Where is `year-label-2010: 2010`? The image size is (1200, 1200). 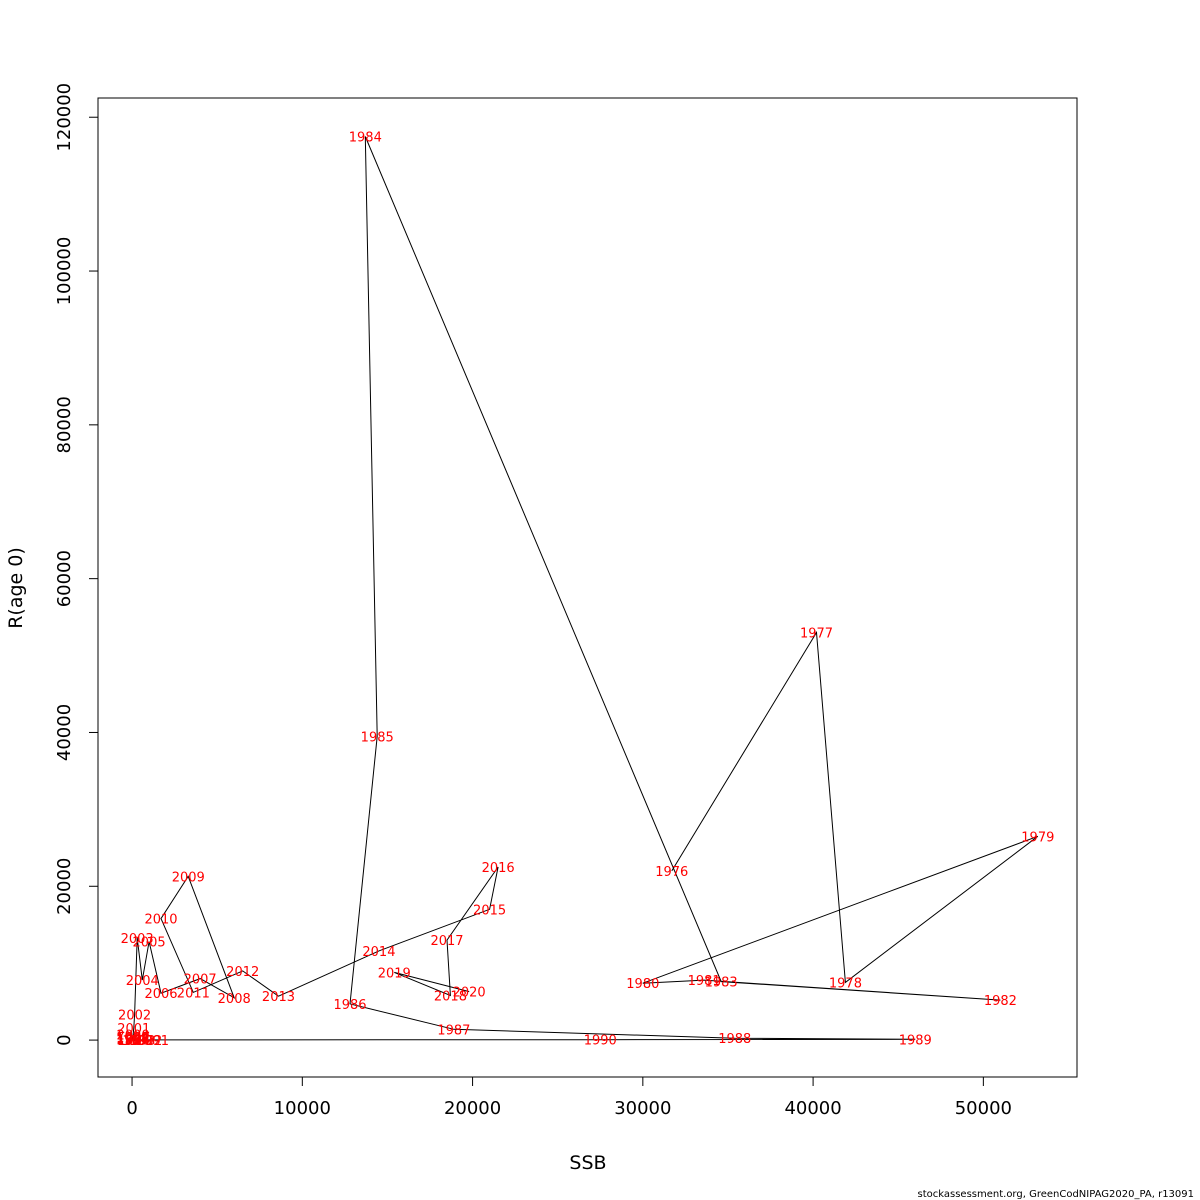
year-label-2010: 2010 is located at coordinates (160, 920).